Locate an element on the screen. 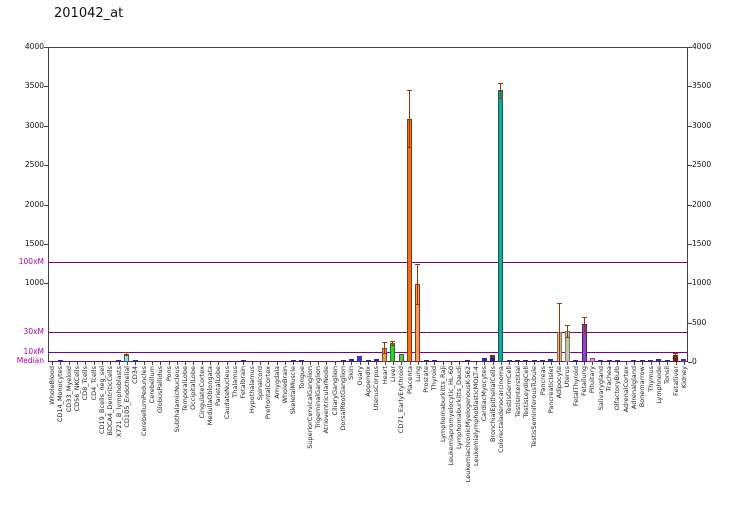 Image resolution: width=732 pixels, height=530 pixels. y-tick-label-right: 0 is located at coordinates (694, 361).